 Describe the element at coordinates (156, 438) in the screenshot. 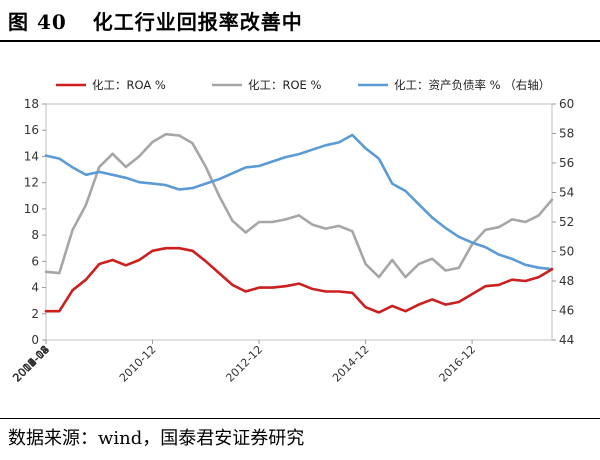

I see `source-note: 数据来源：wind，国泰君安证券研究` at that location.